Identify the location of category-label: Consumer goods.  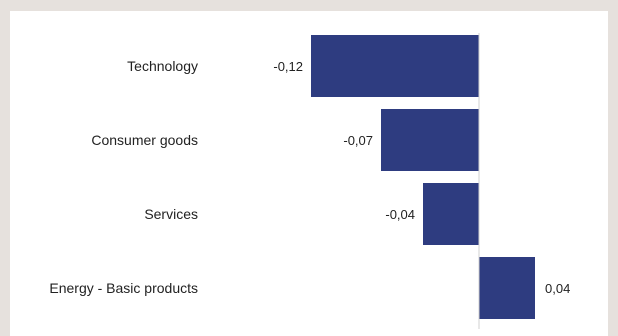
(144, 140).